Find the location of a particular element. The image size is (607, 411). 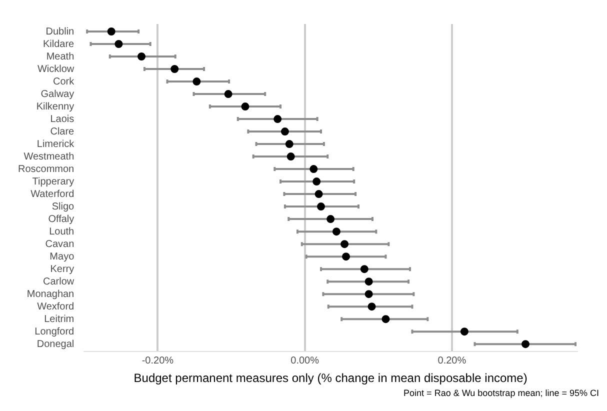

y-tick-label: Kilkenny is located at coordinates (55, 106).